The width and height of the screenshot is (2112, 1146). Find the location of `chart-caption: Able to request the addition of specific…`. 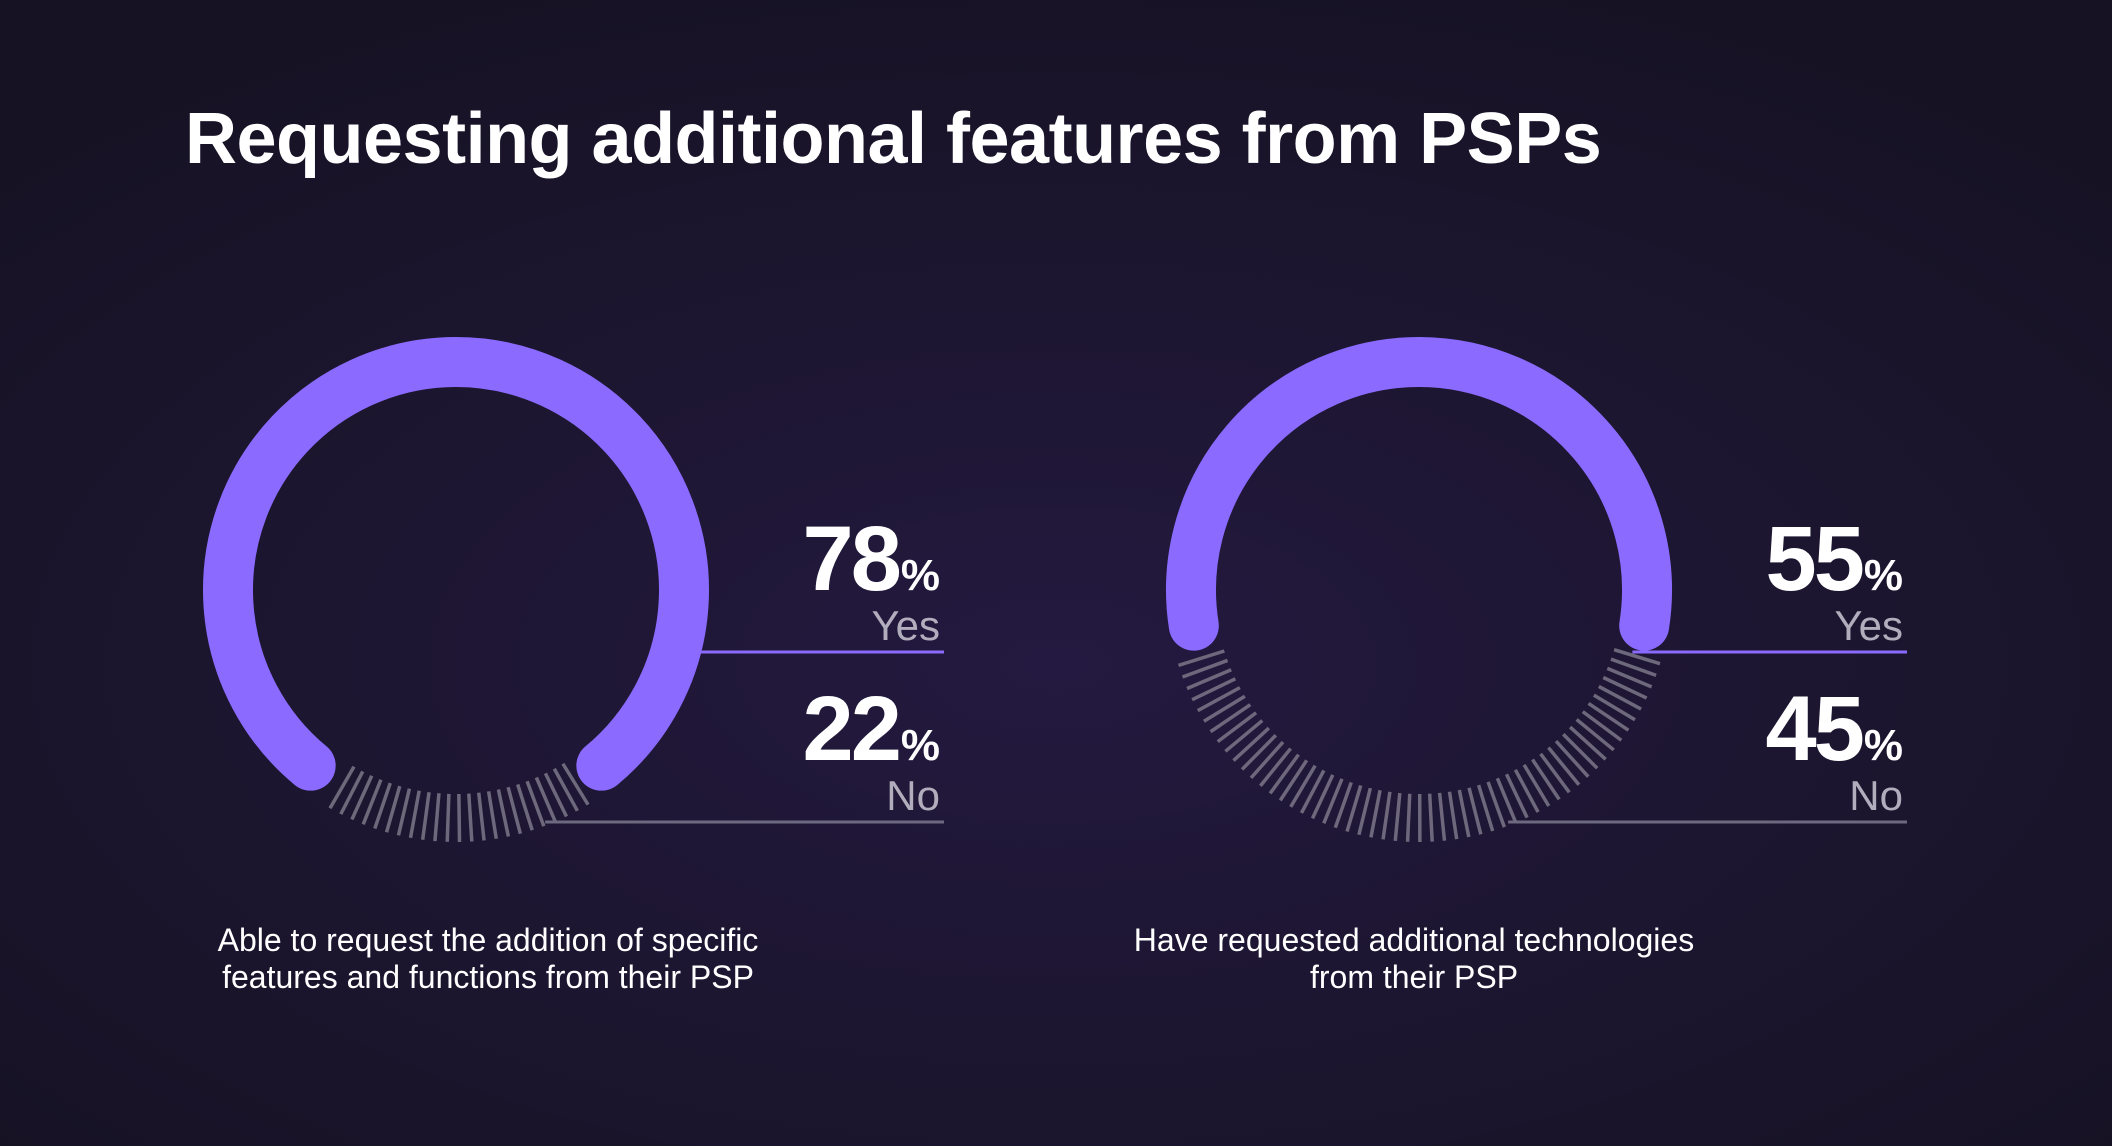

chart-caption: Able to request the addition of specific… is located at coordinates (488, 958).